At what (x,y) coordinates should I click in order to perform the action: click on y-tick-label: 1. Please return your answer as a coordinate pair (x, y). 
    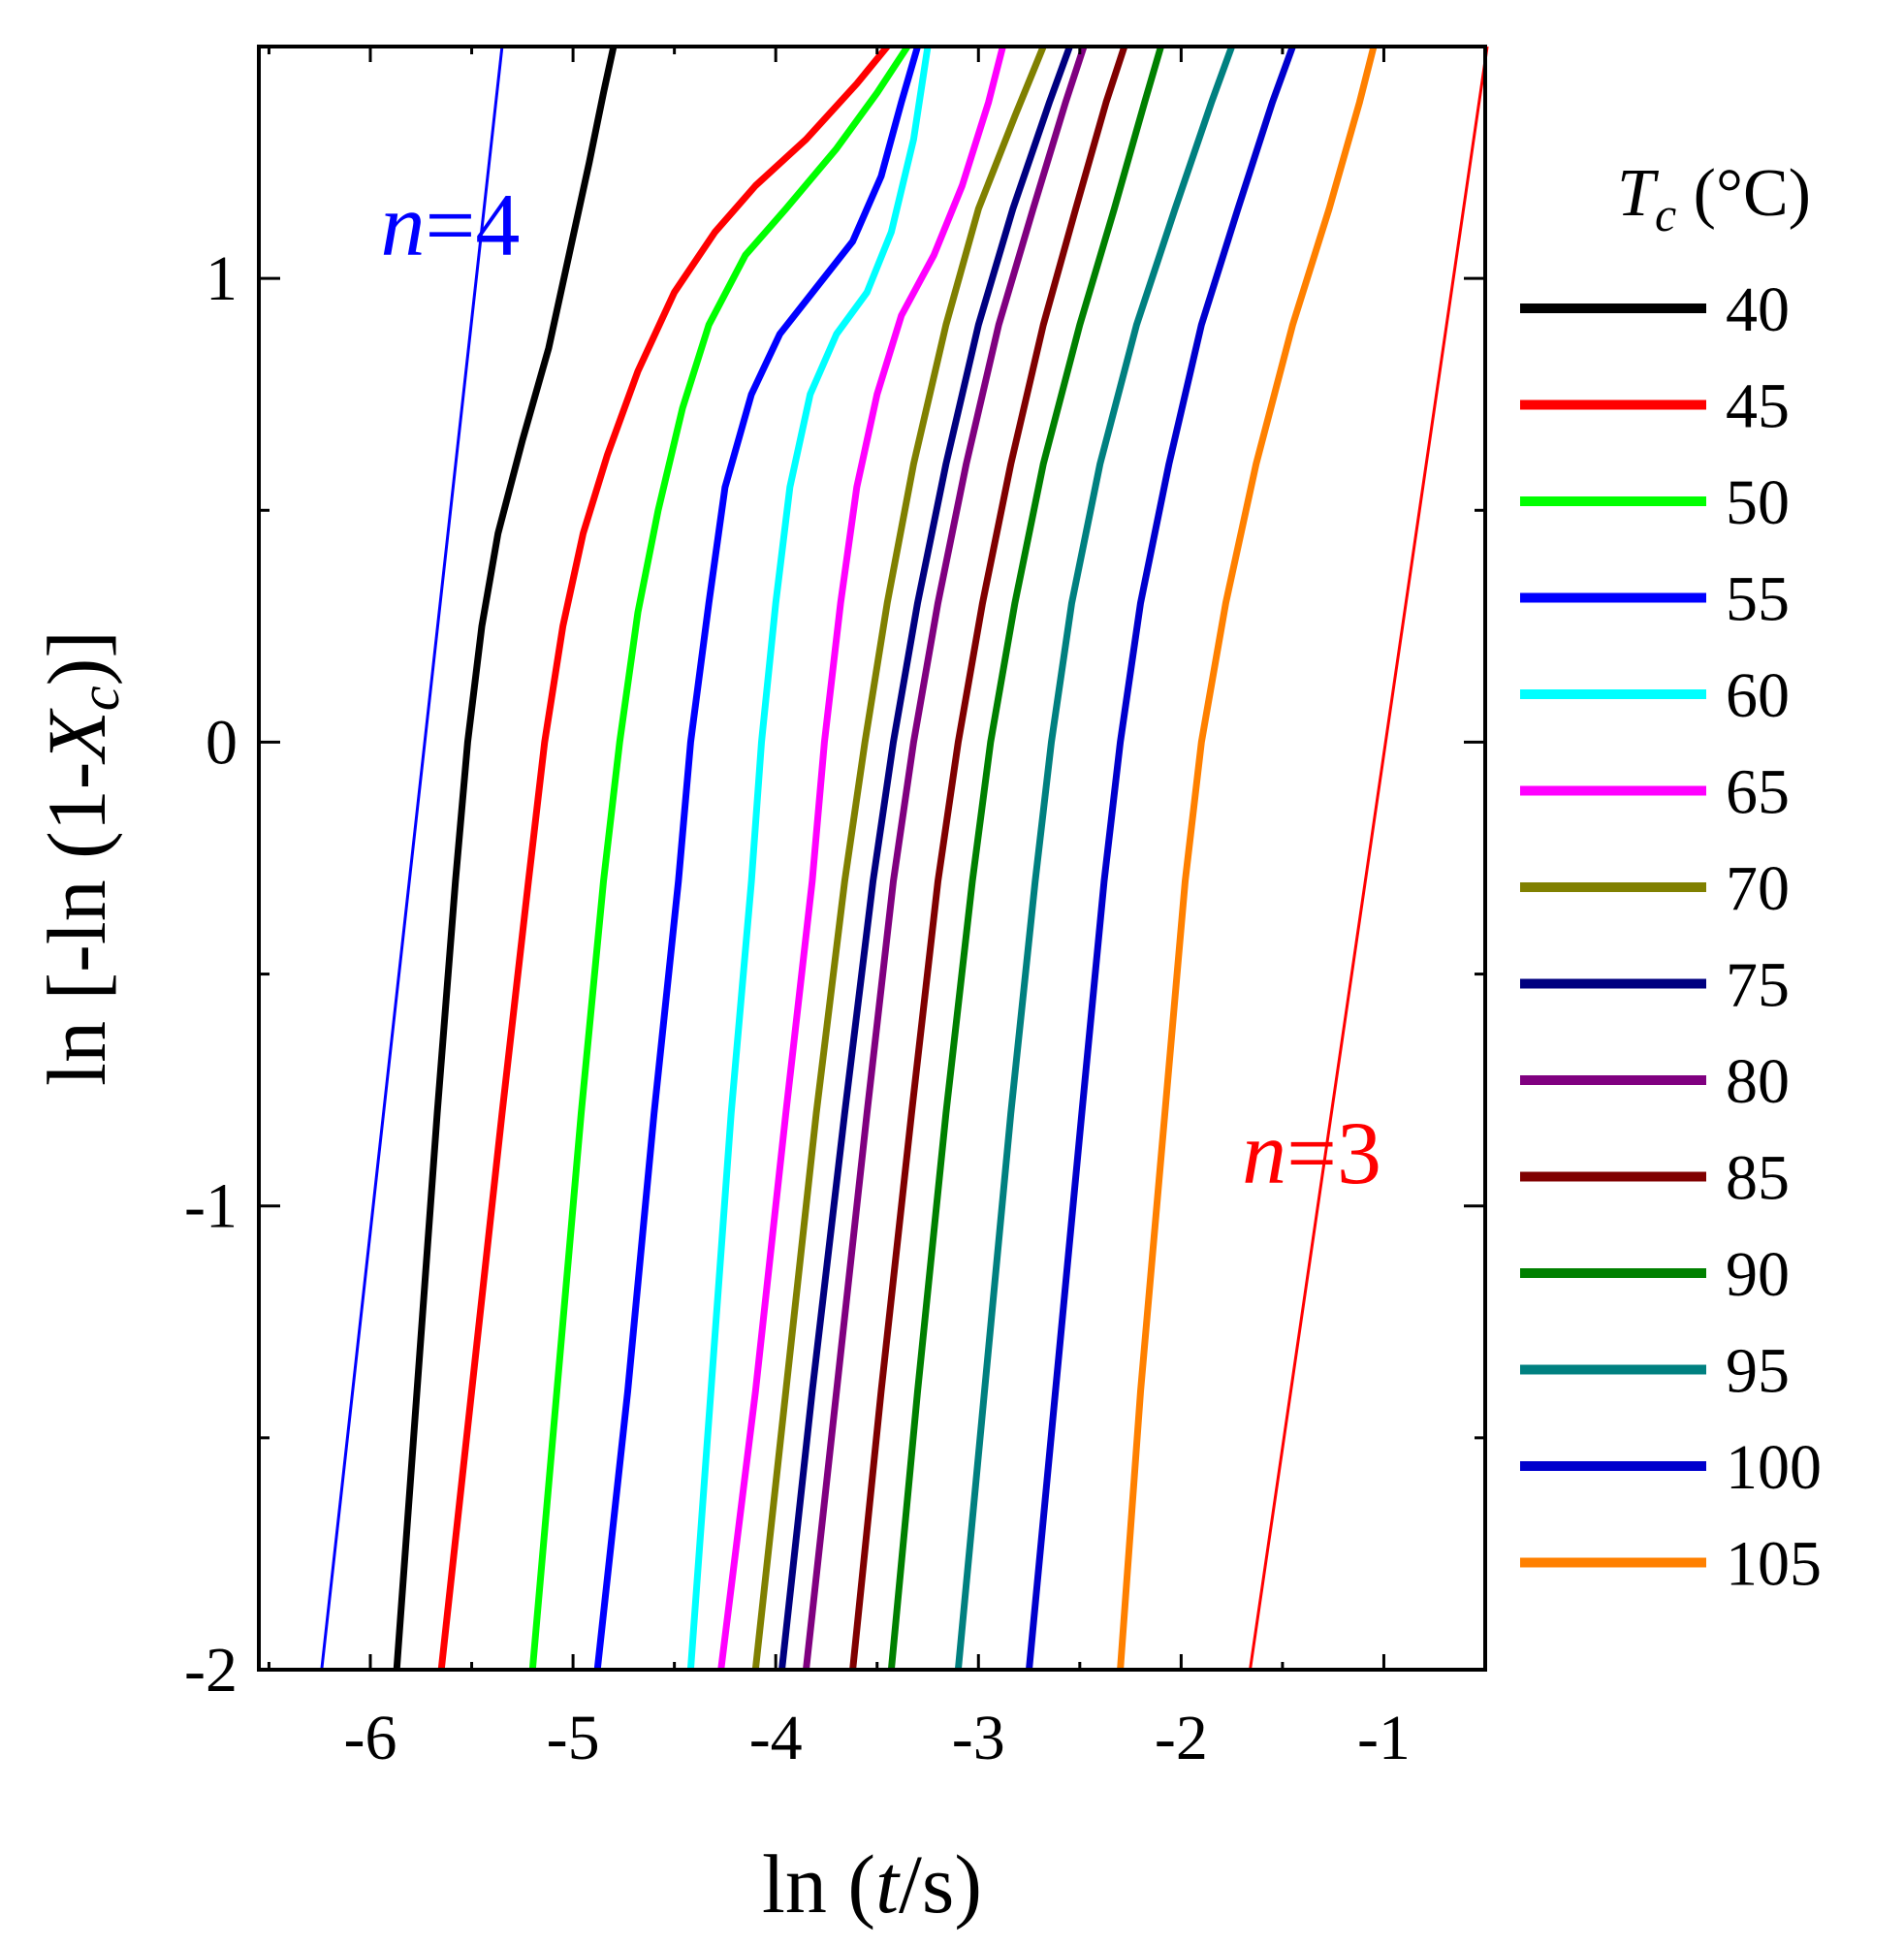
    Looking at the image, I should click on (222, 278).